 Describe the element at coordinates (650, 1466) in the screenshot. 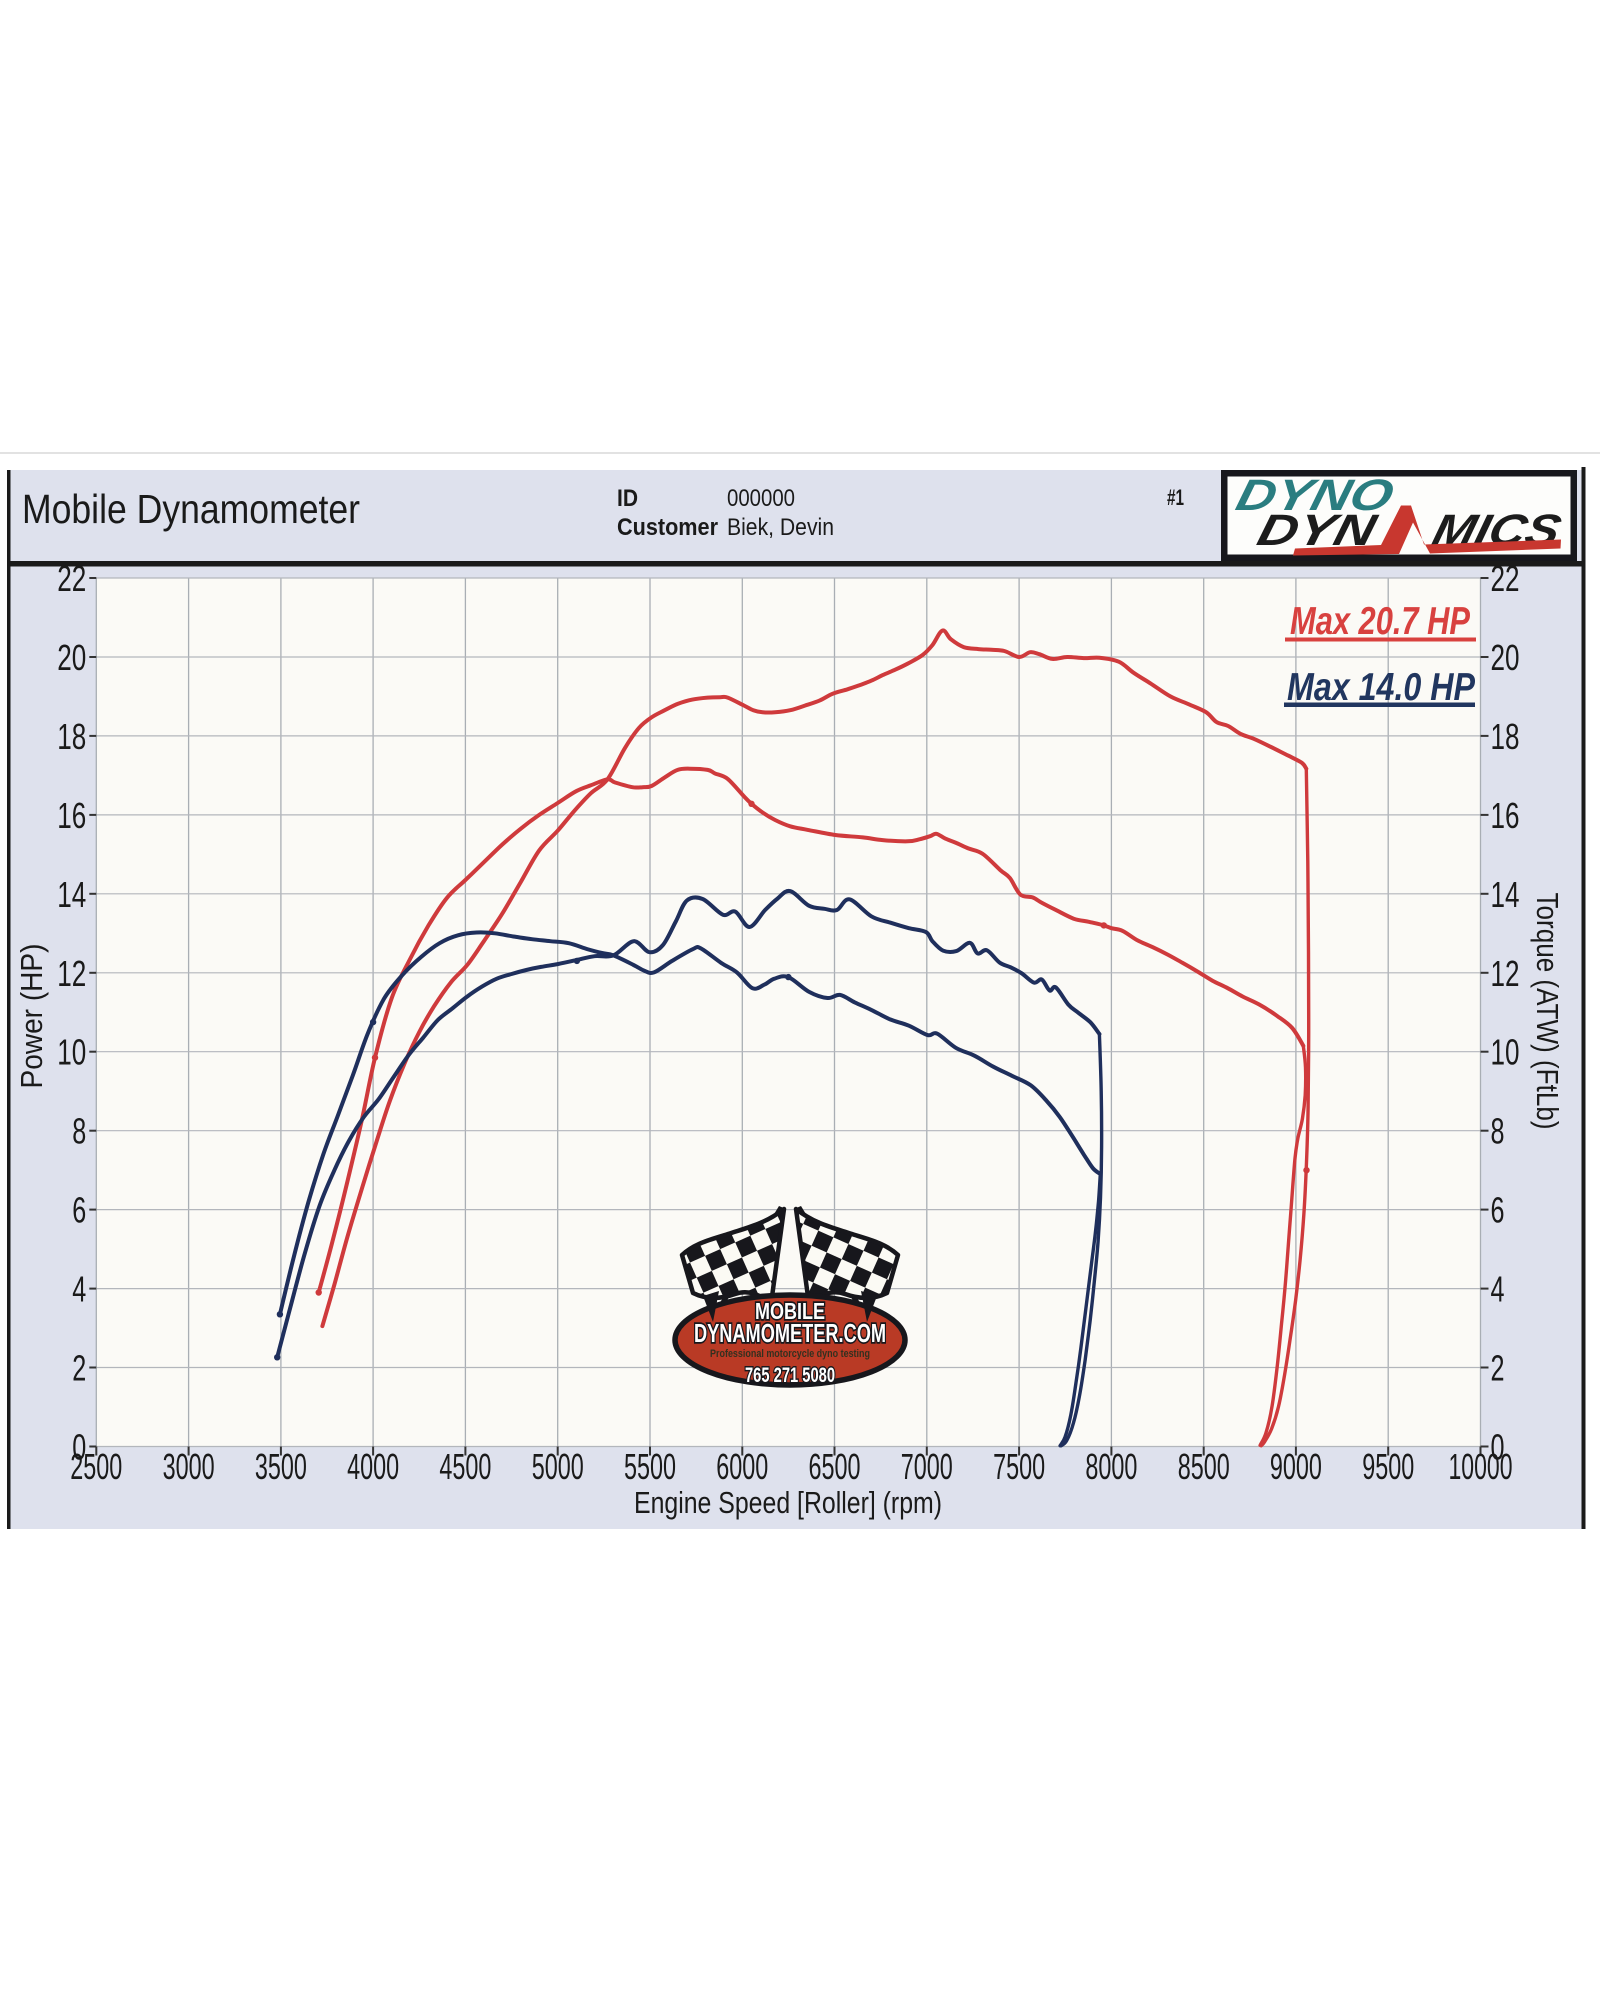

I see `svg-text: 5500` at that location.